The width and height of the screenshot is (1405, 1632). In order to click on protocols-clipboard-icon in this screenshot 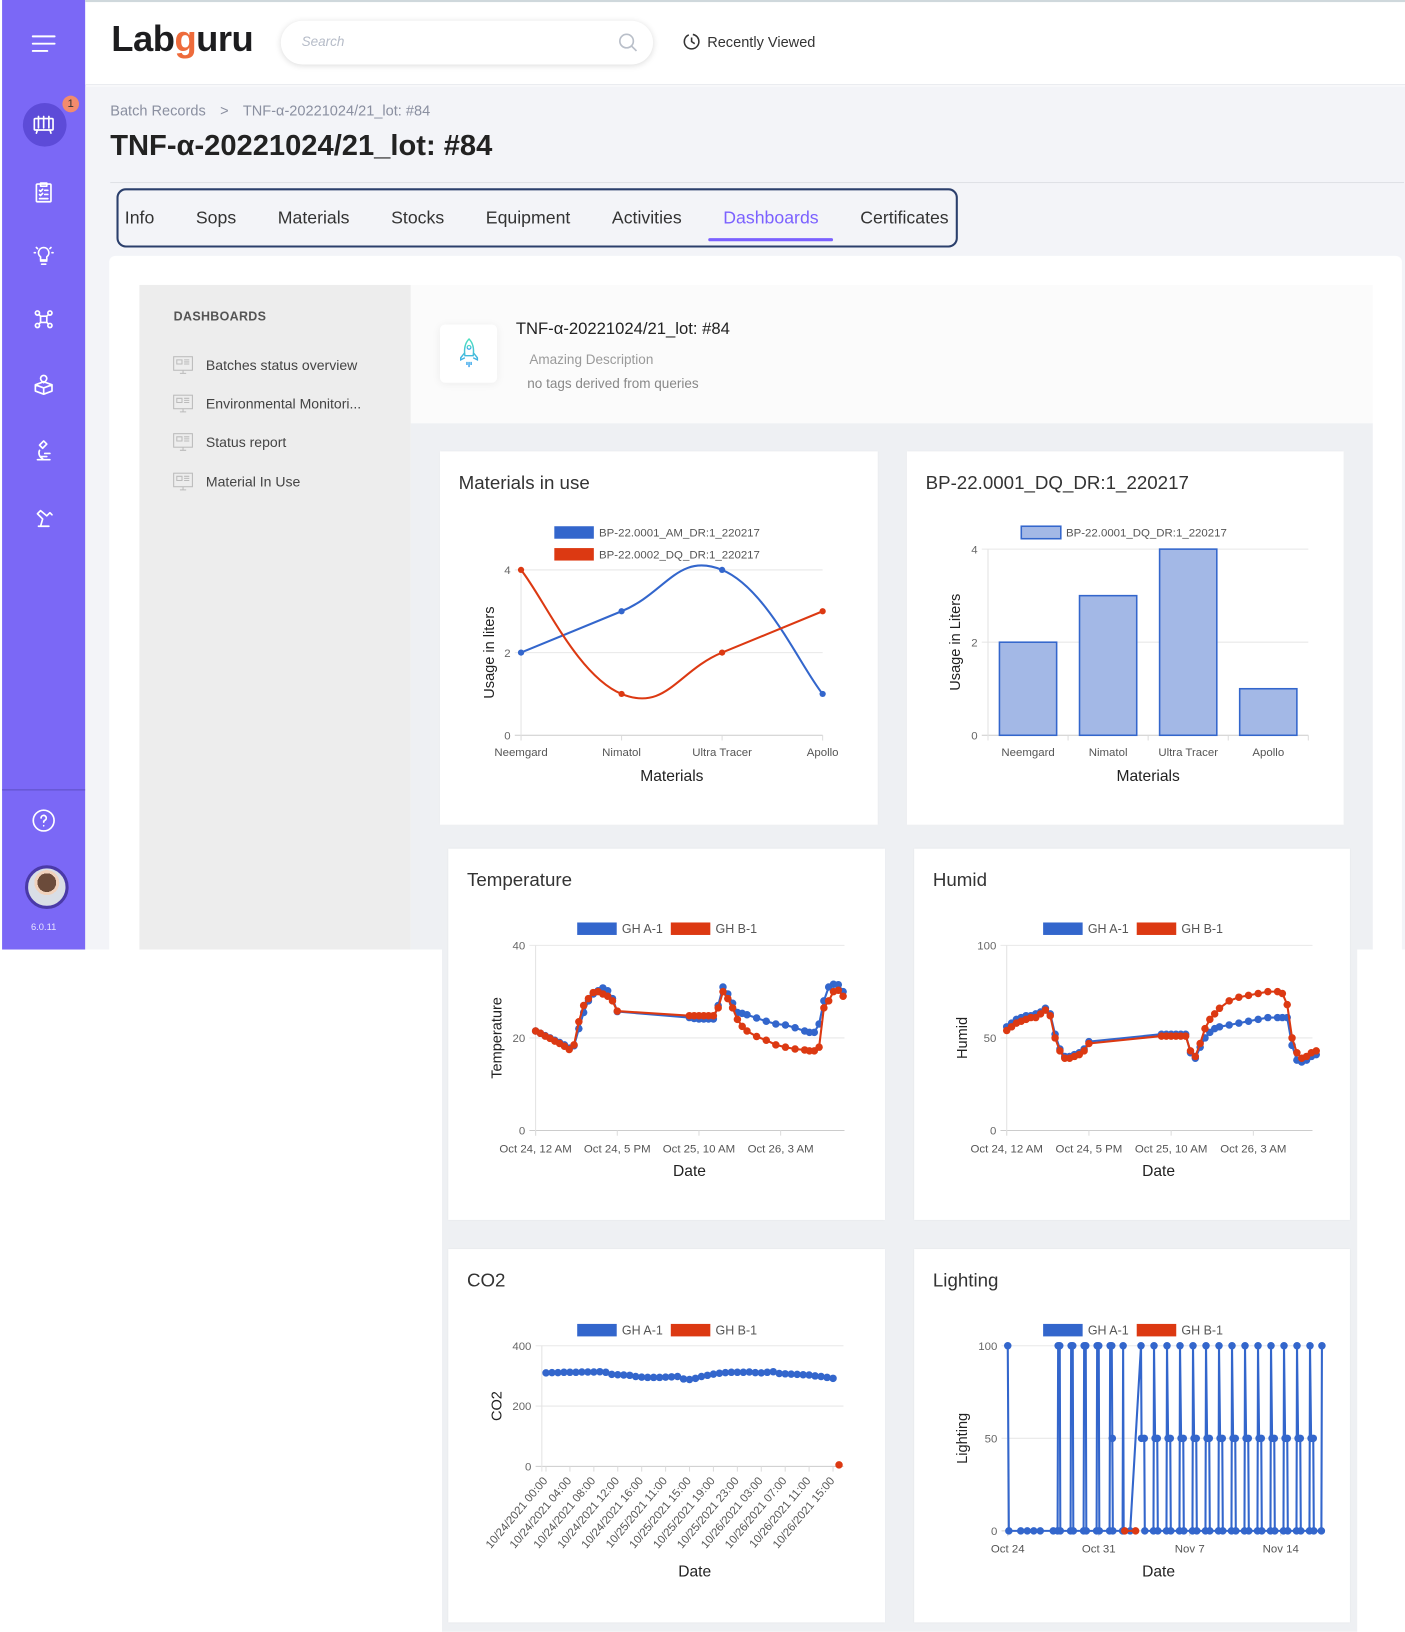, I will do `click(44, 193)`.